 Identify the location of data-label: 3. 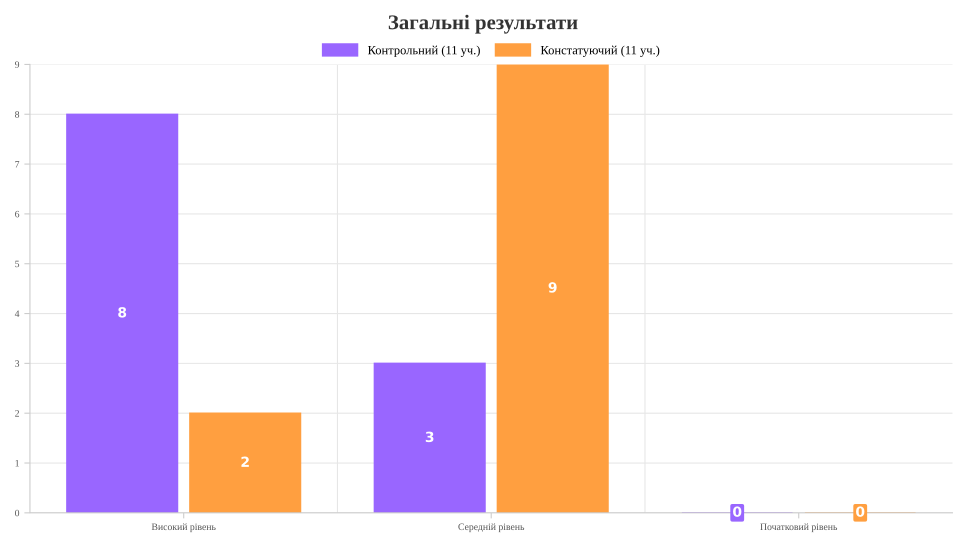
(430, 437).